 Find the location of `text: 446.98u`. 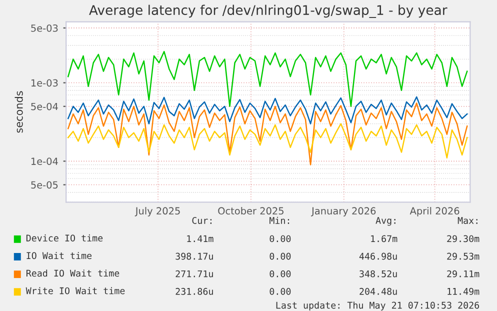

text: 446.98u is located at coordinates (378, 256).